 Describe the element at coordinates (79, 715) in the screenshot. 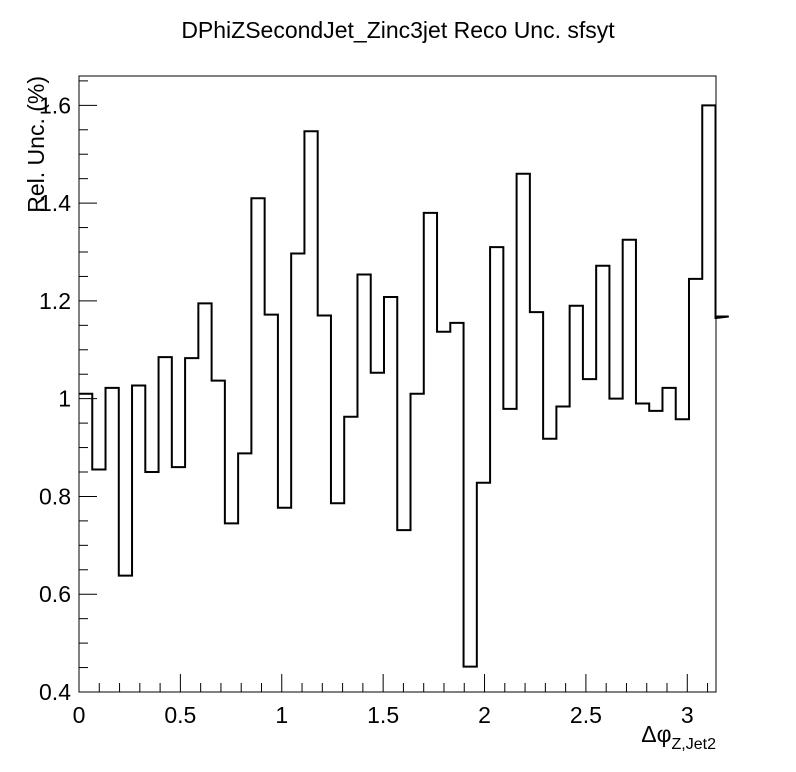

I see `x-tick-label: 0` at that location.